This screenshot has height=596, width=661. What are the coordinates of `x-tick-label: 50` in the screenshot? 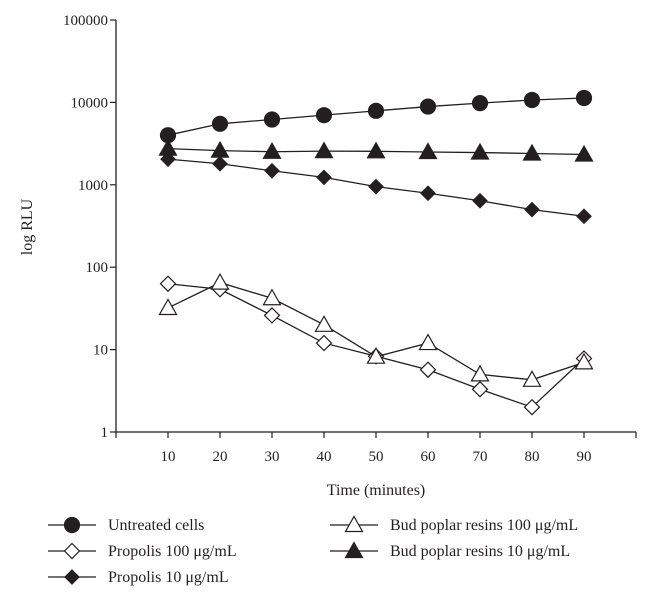 It's located at (376, 457).